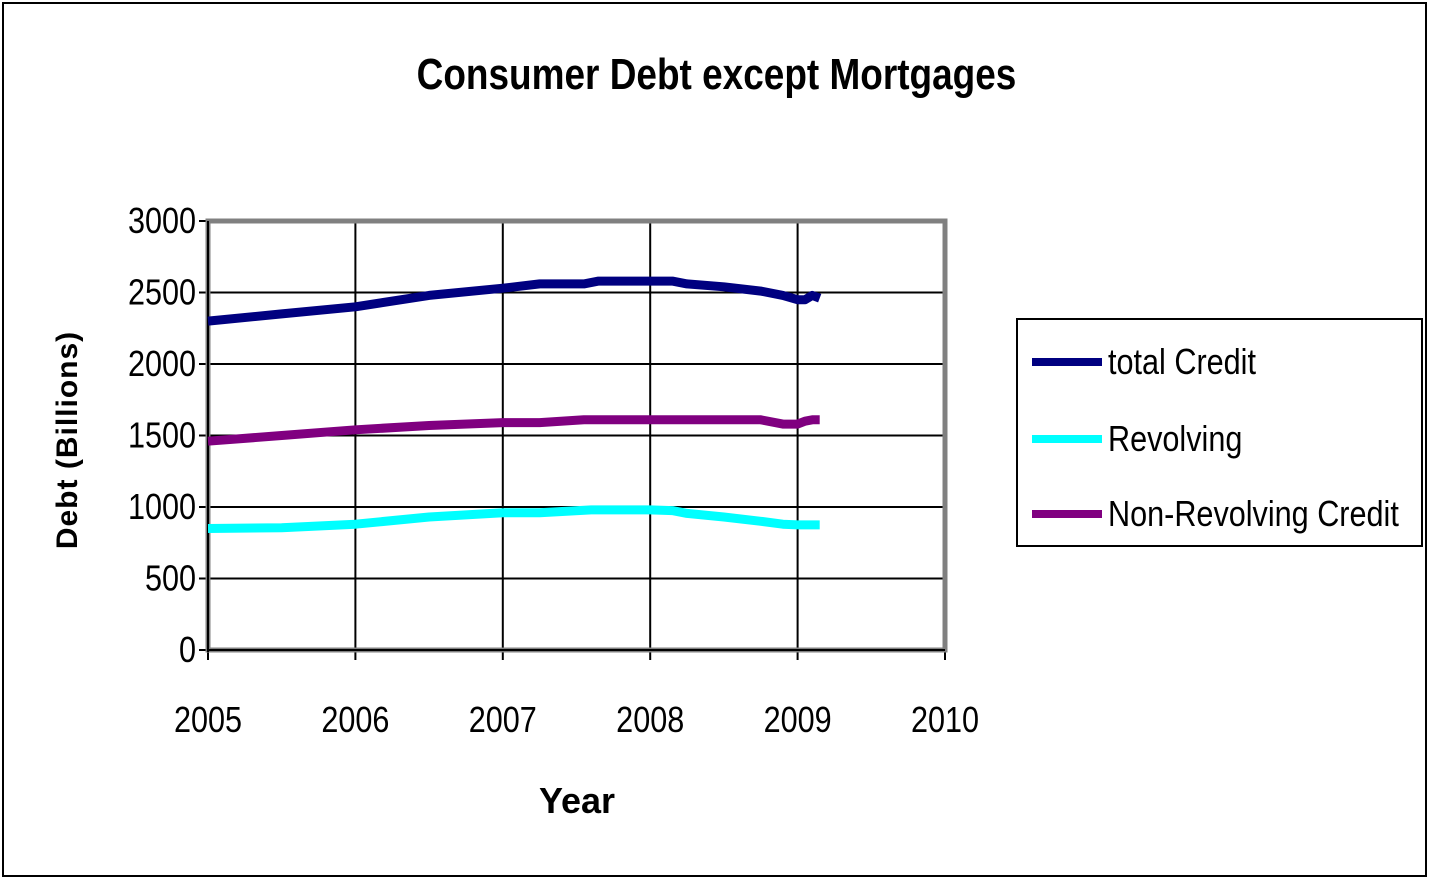 Image resolution: width=1433 pixels, height=879 pixels. What do you see at coordinates (1067, 439) in the screenshot?
I see `legend-swatch-revolving` at bounding box center [1067, 439].